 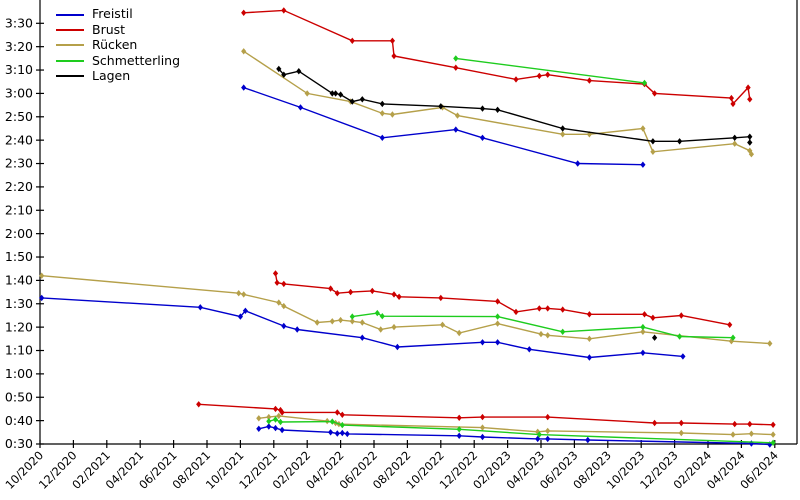 I want to click on y-tick-label: 3:00, so click(x=19, y=93).